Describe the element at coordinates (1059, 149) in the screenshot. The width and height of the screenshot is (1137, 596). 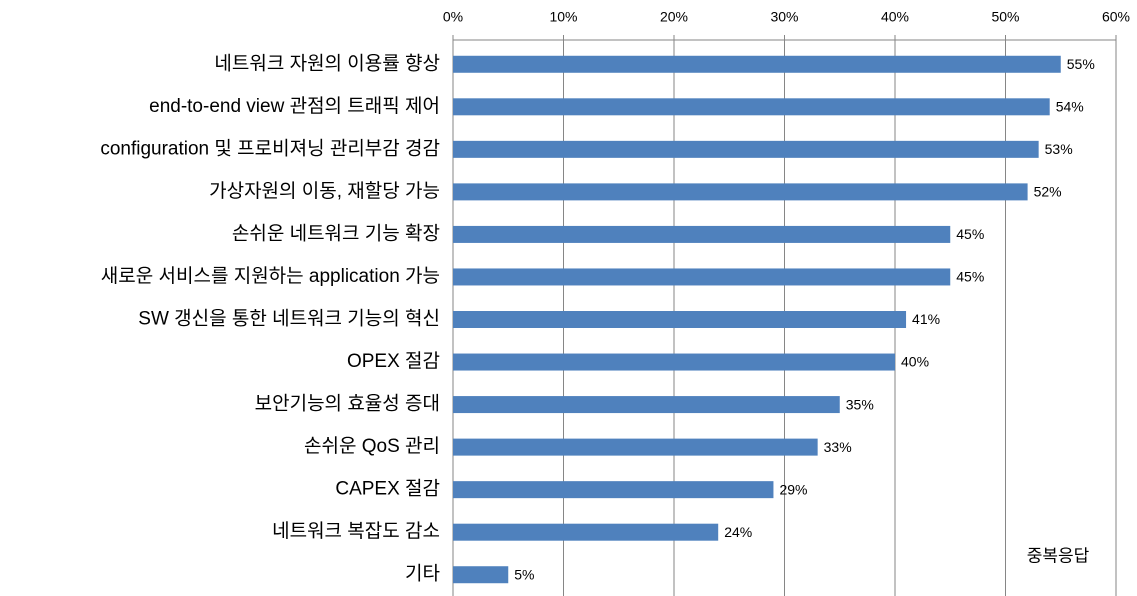
I see `value-label: 53%` at that location.